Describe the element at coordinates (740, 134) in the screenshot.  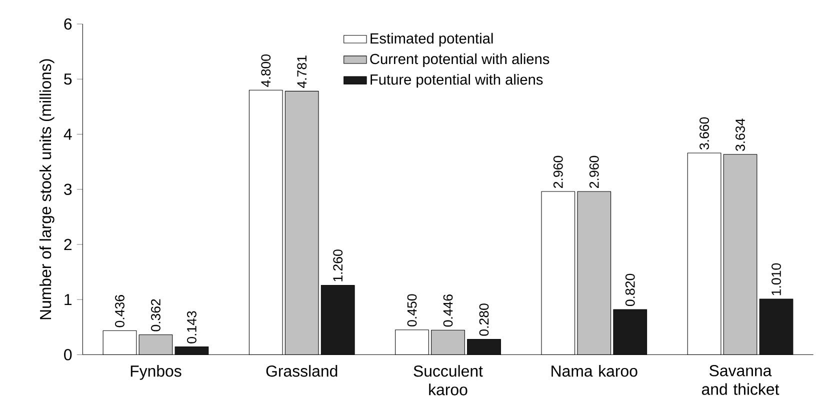
I see `data-label: 3.634` at that location.